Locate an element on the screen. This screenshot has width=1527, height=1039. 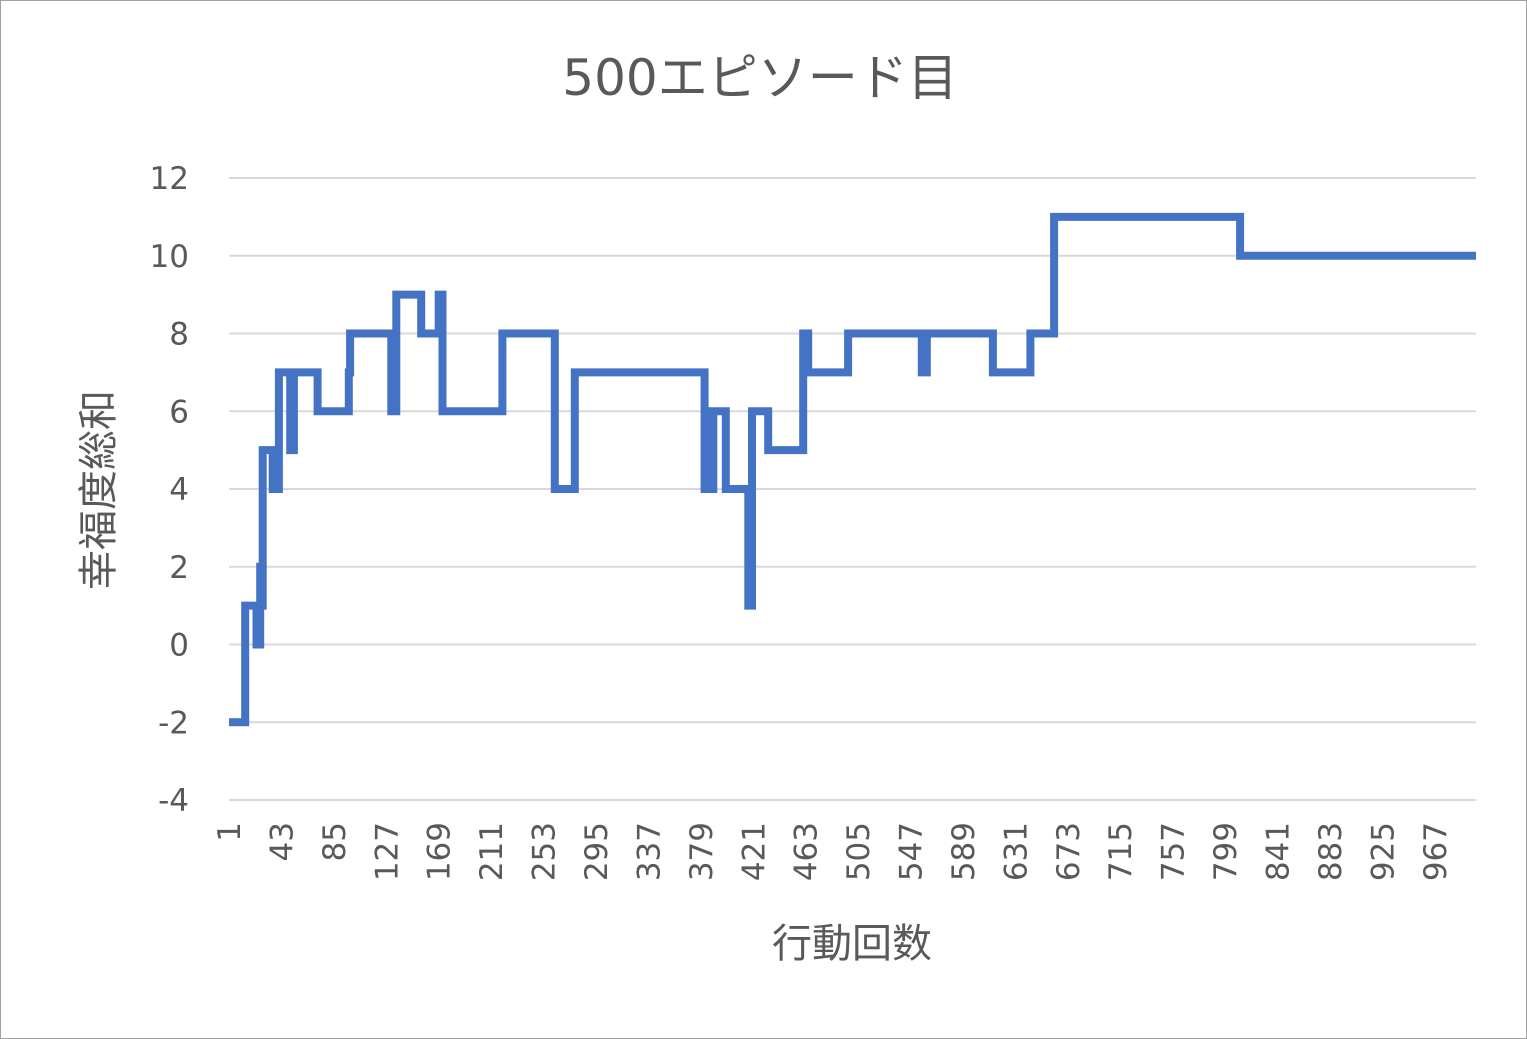
x-tick-label: 421 is located at coordinates (754, 851).